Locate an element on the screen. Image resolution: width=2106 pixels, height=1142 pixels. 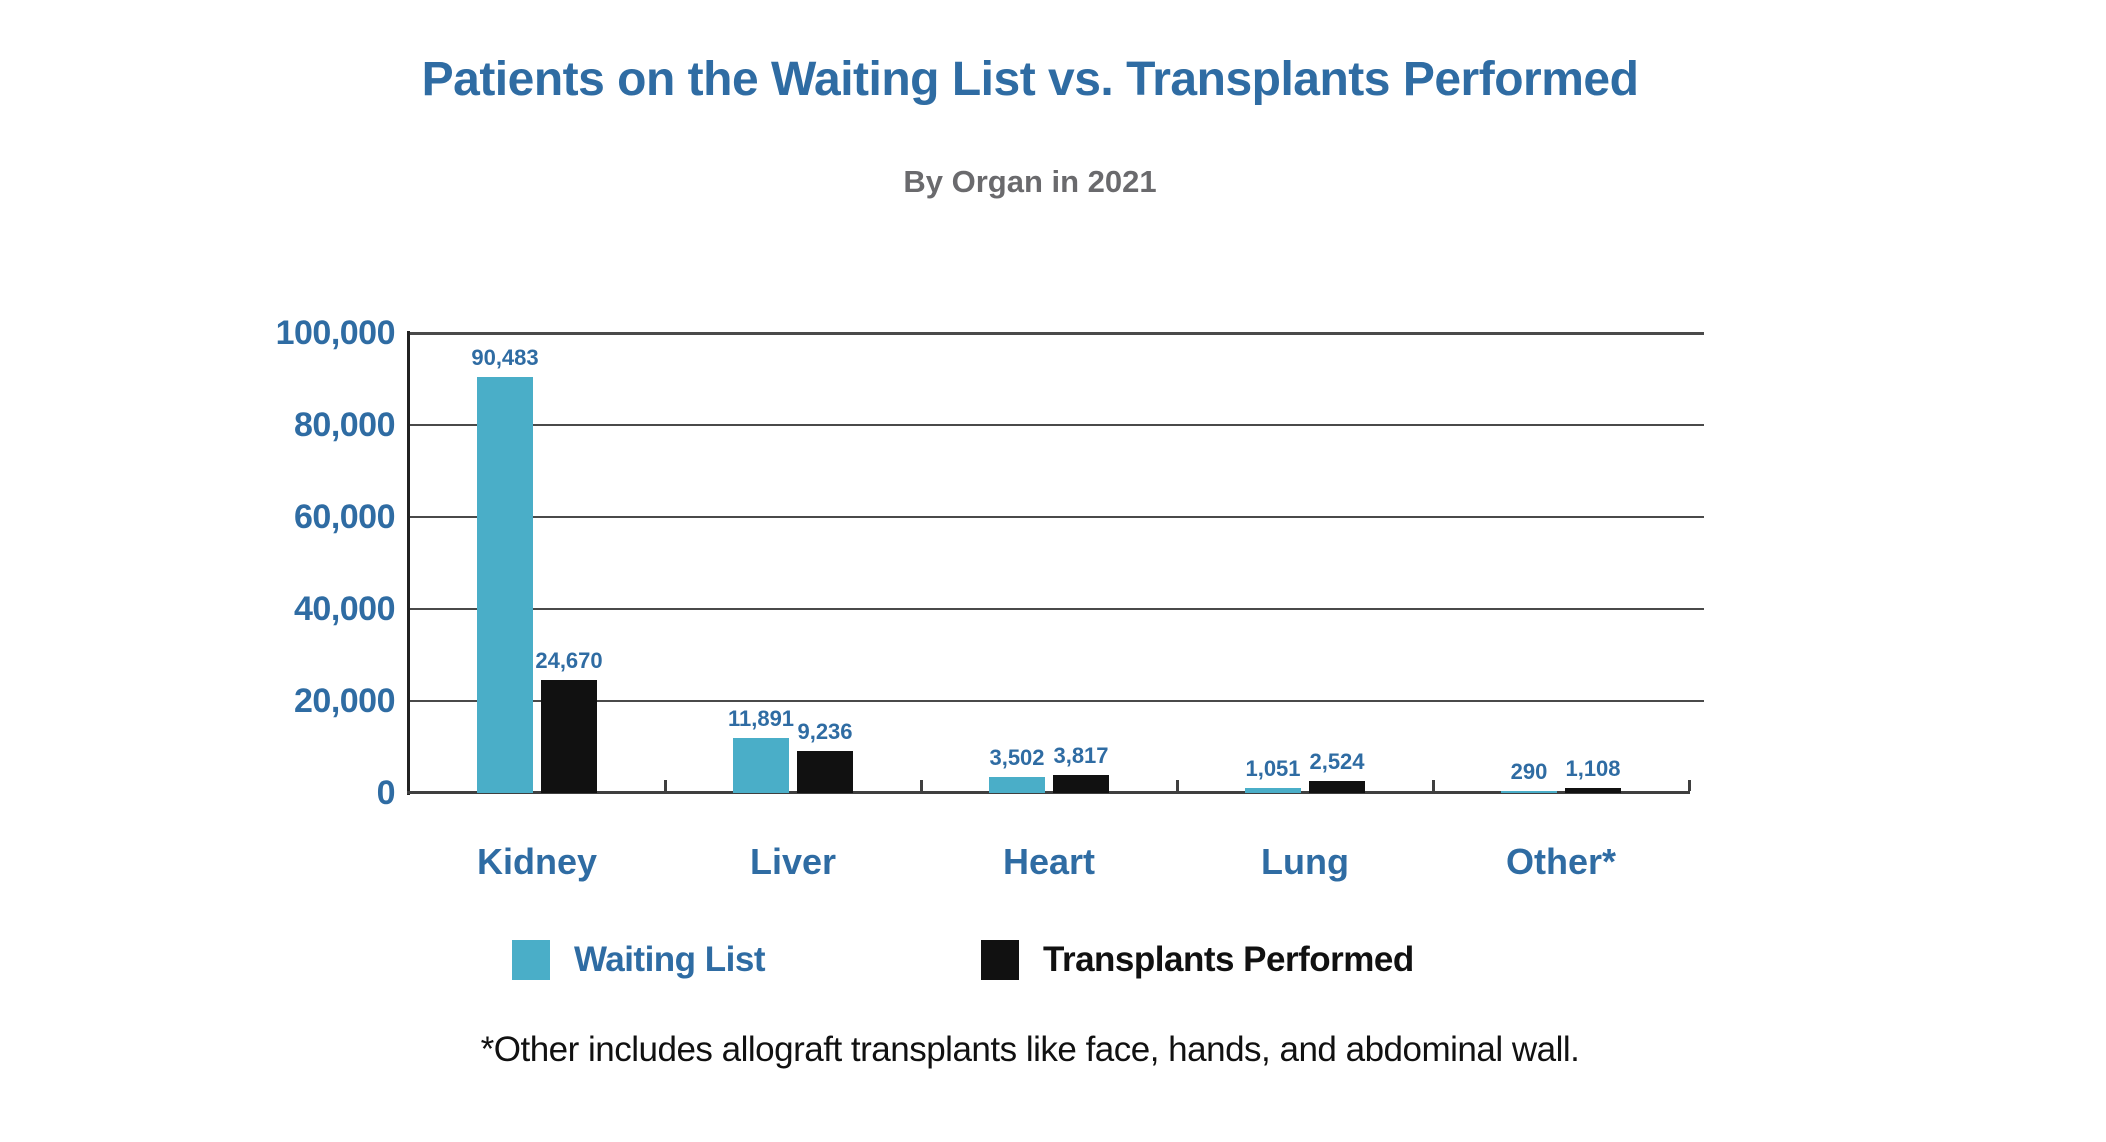
bar-transplants-performed-liver is located at coordinates (825, 772).